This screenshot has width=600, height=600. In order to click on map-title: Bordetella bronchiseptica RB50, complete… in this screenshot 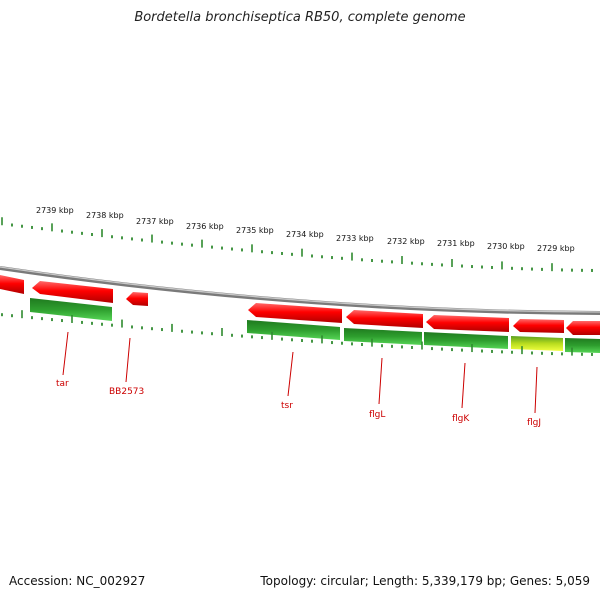, I will do `click(300, 17)`.